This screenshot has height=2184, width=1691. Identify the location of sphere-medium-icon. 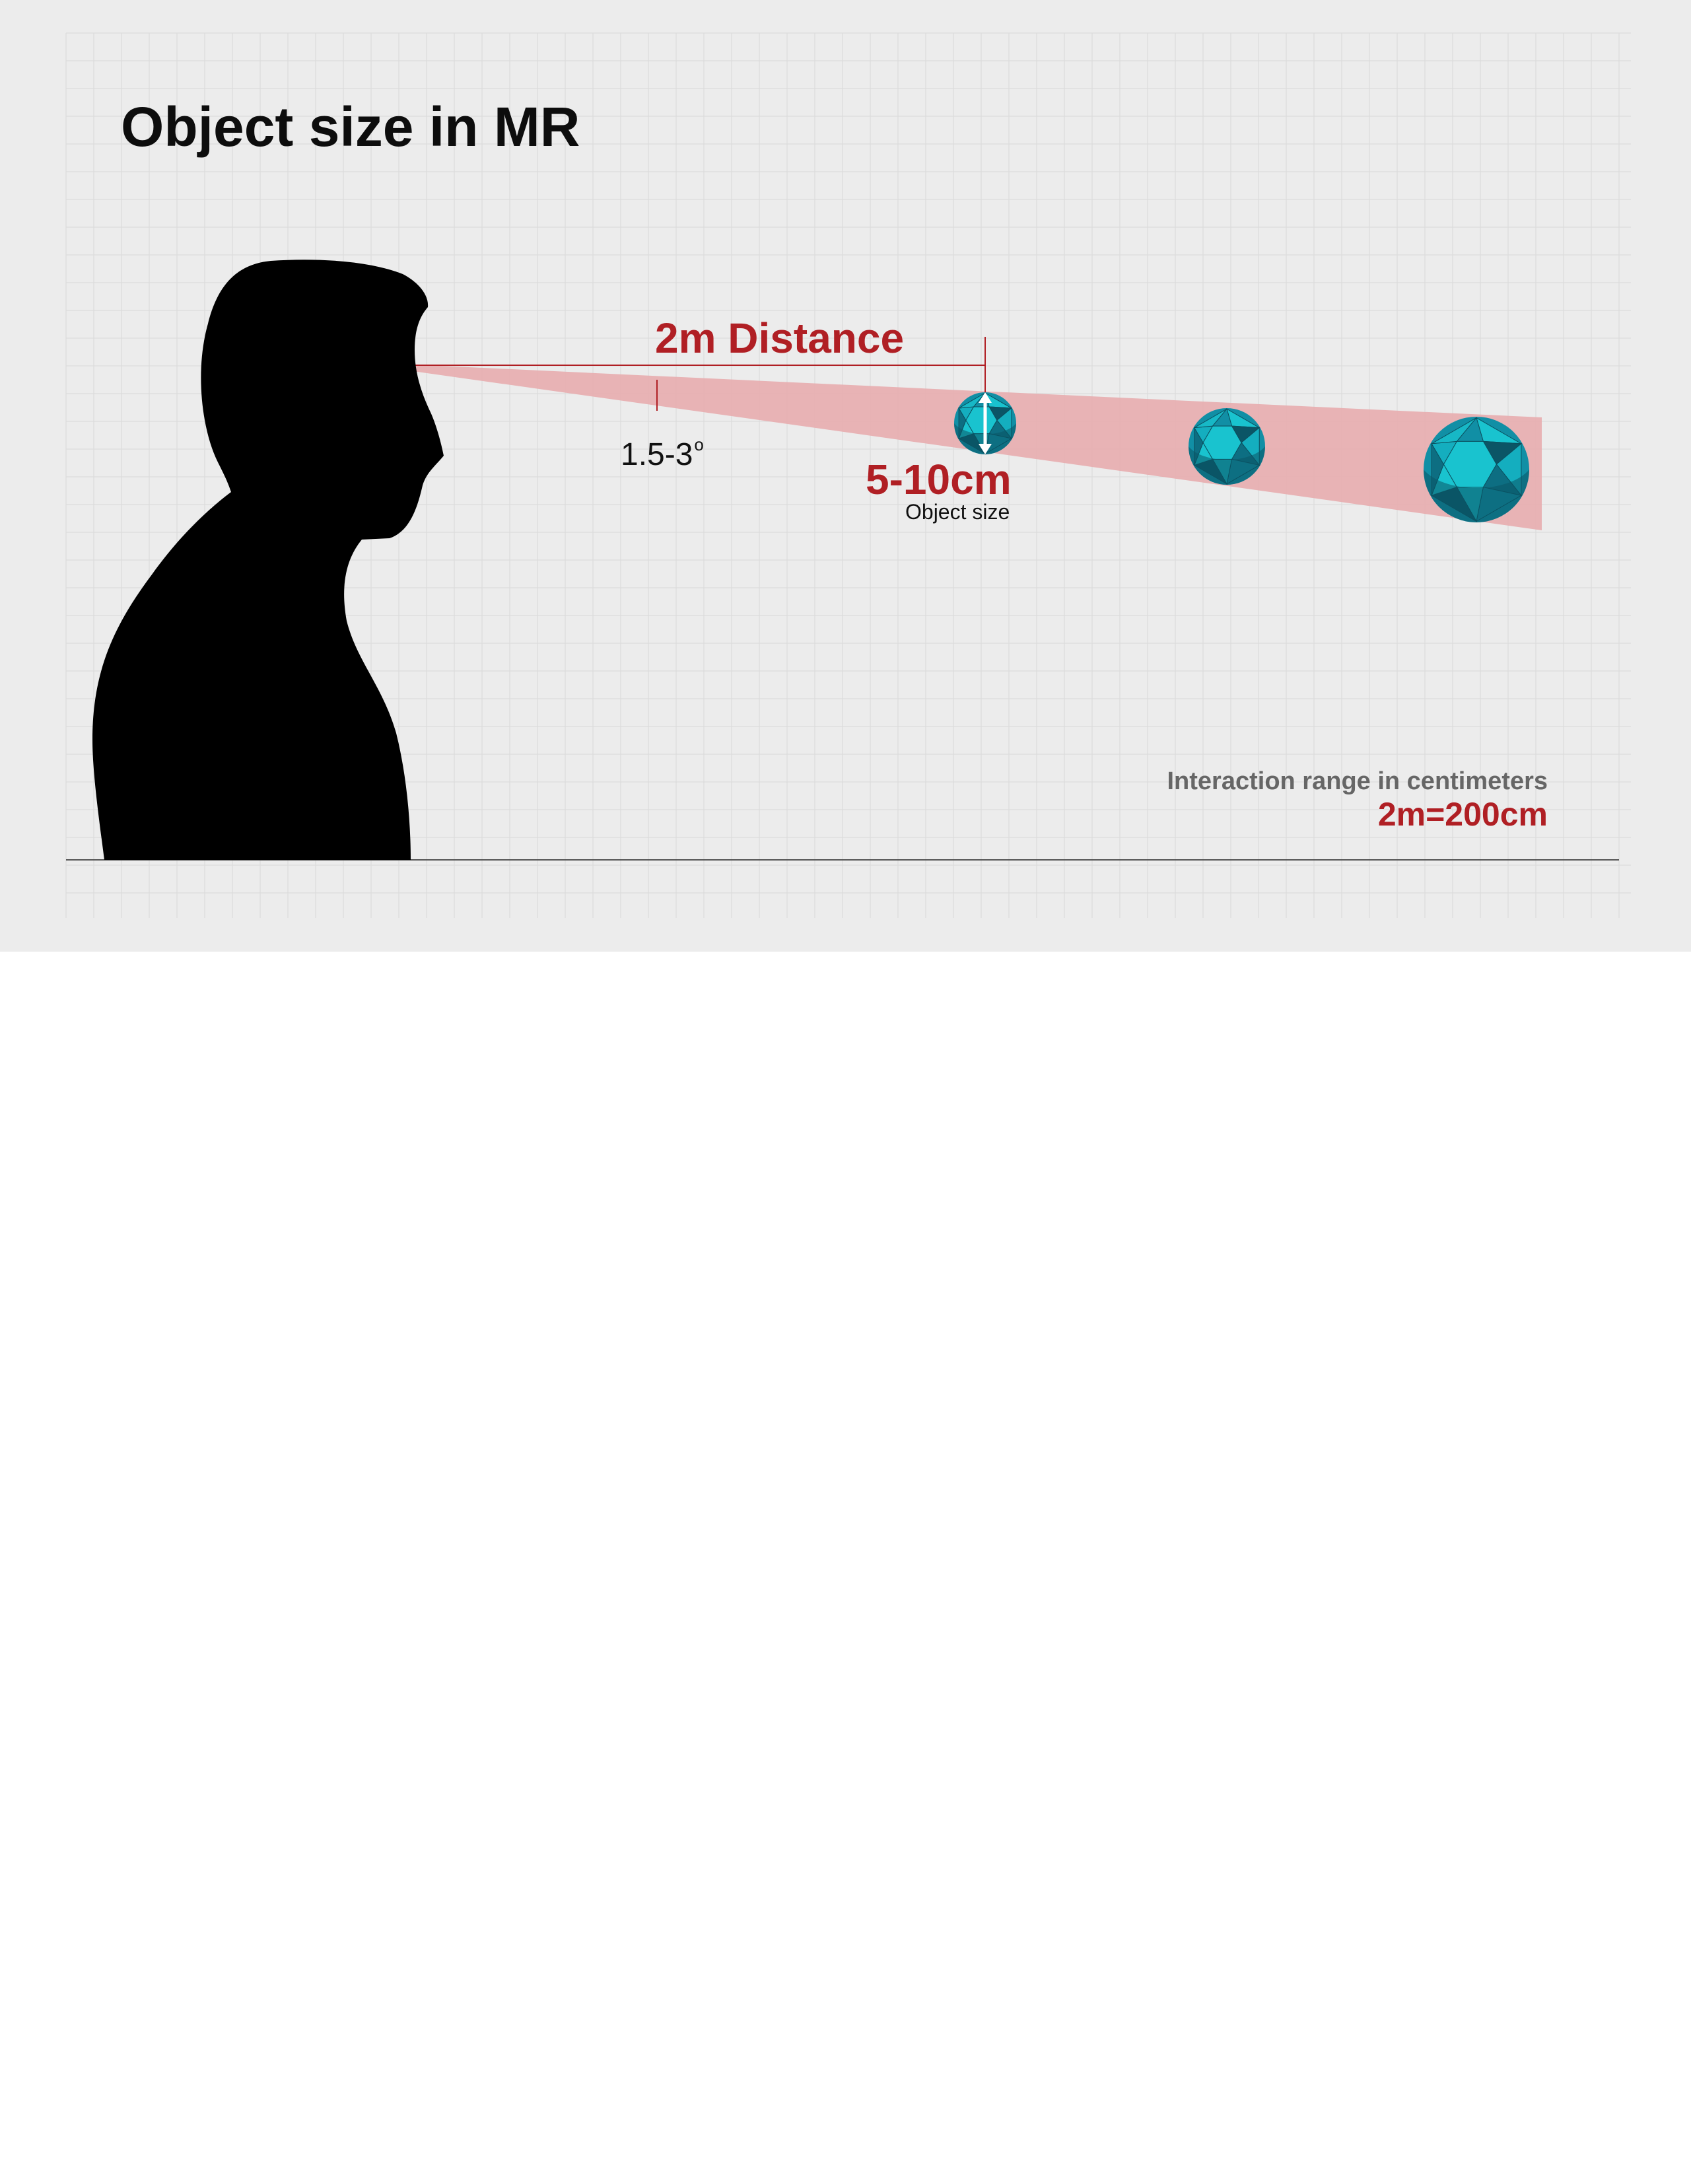
(1227, 446).